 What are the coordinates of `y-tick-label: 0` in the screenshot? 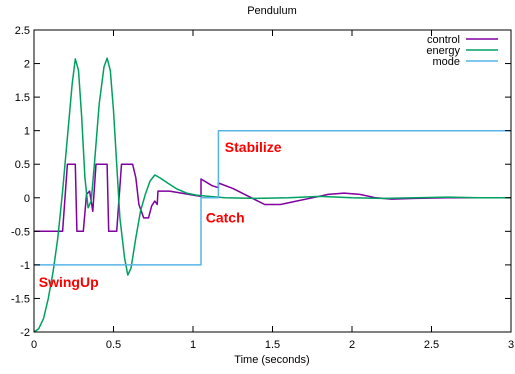 It's located at (27, 199).